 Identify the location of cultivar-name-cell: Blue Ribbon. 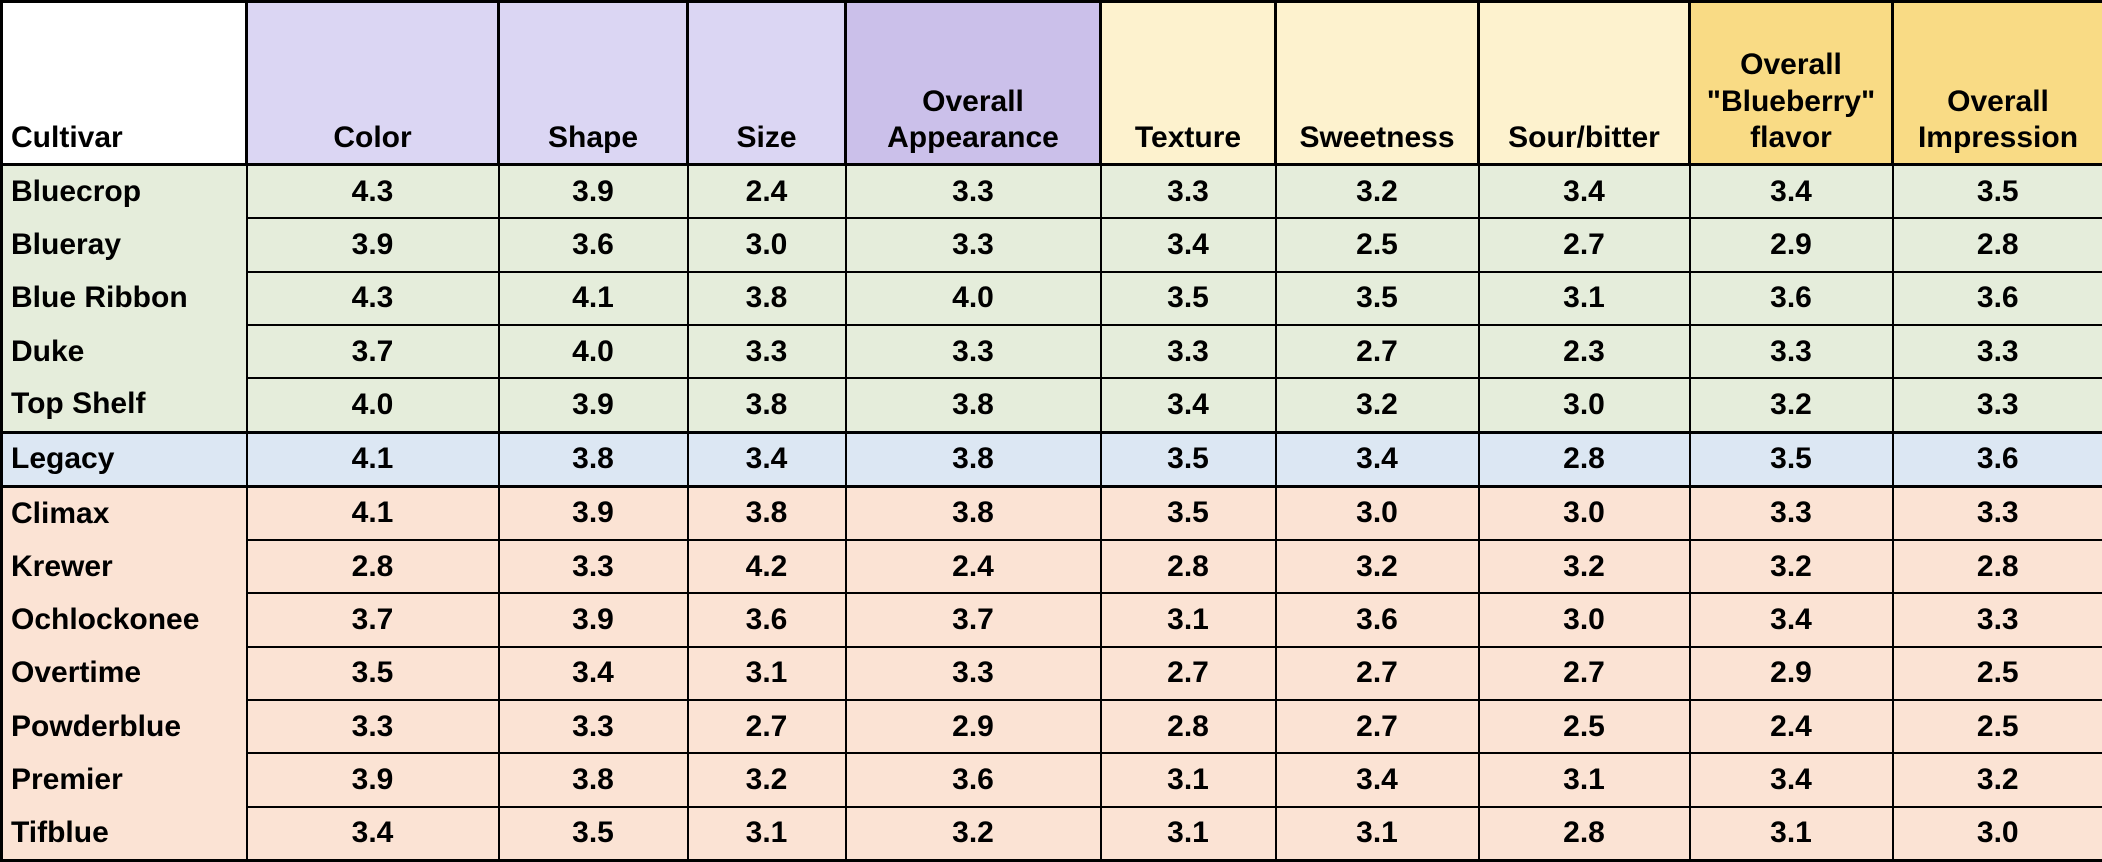
(124, 298).